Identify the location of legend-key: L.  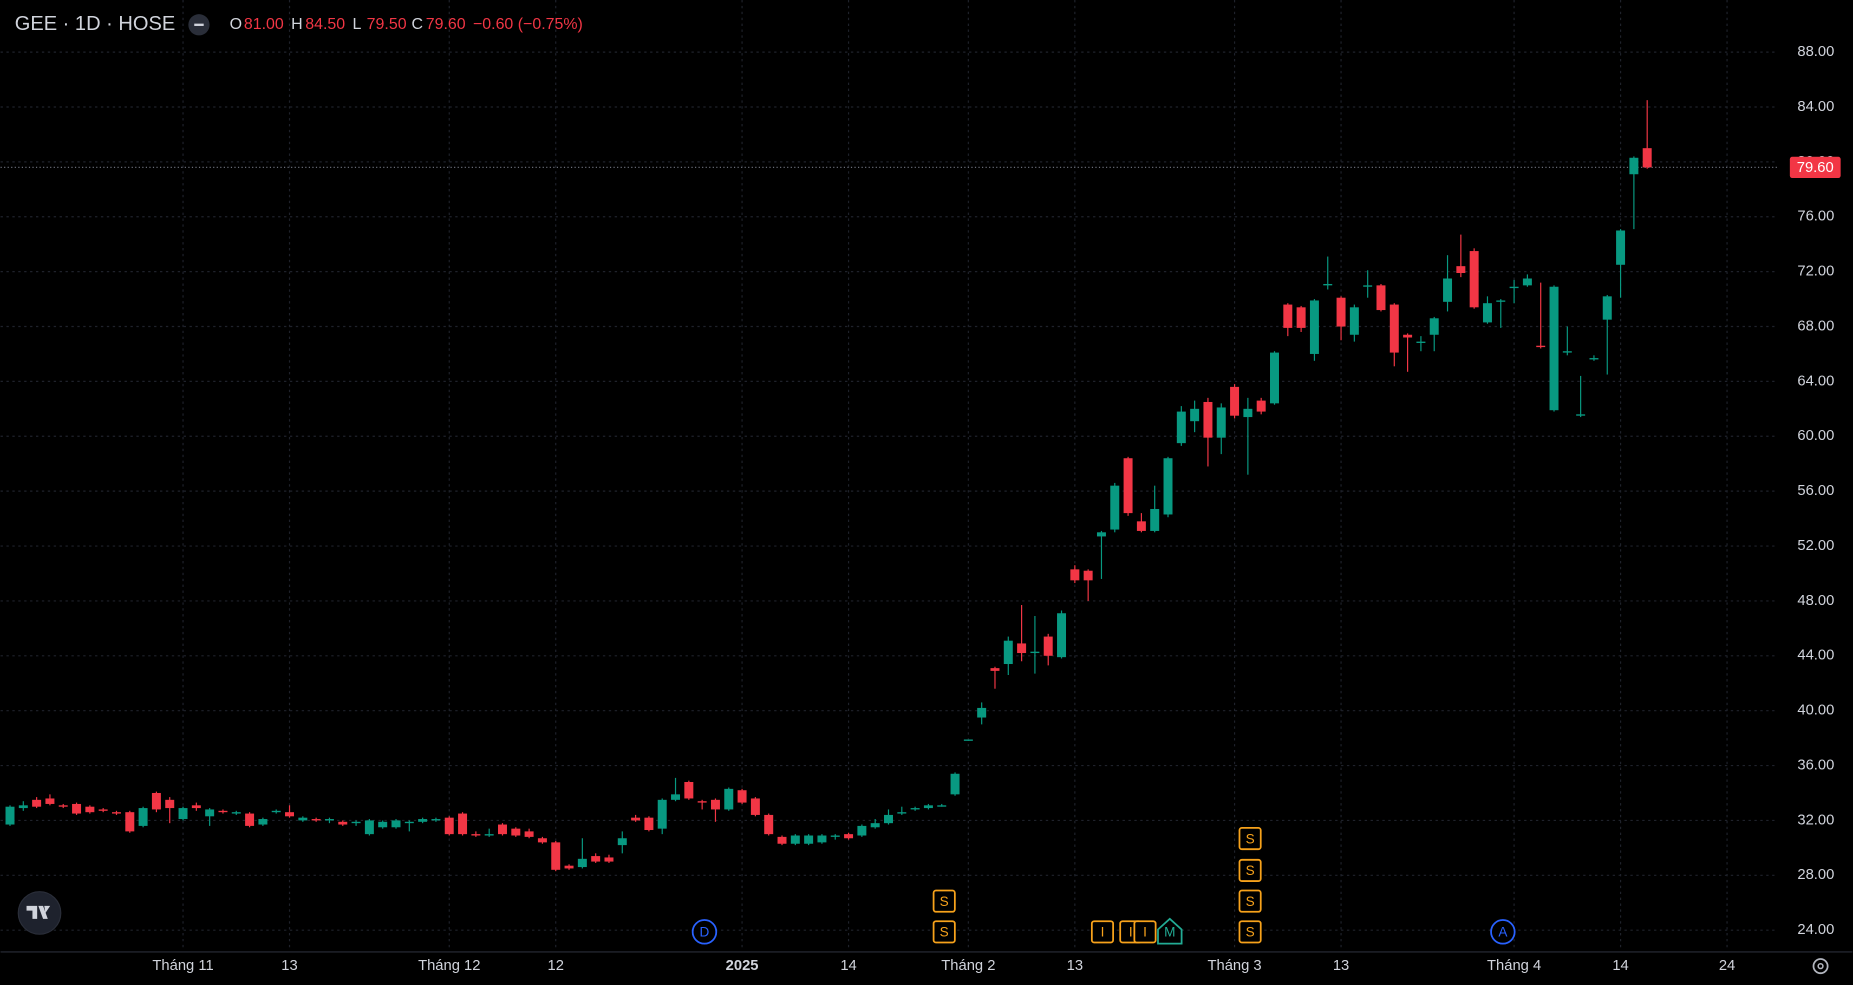
(357, 24).